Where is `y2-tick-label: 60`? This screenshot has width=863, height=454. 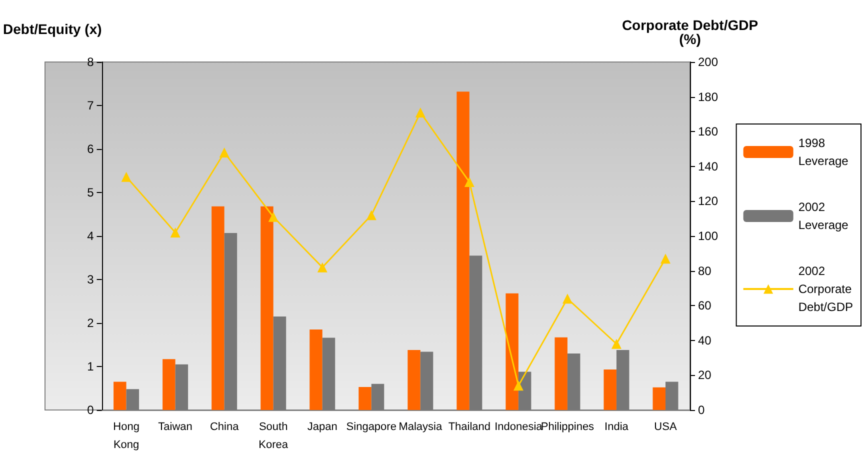
y2-tick-label: 60 is located at coordinates (705, 305).